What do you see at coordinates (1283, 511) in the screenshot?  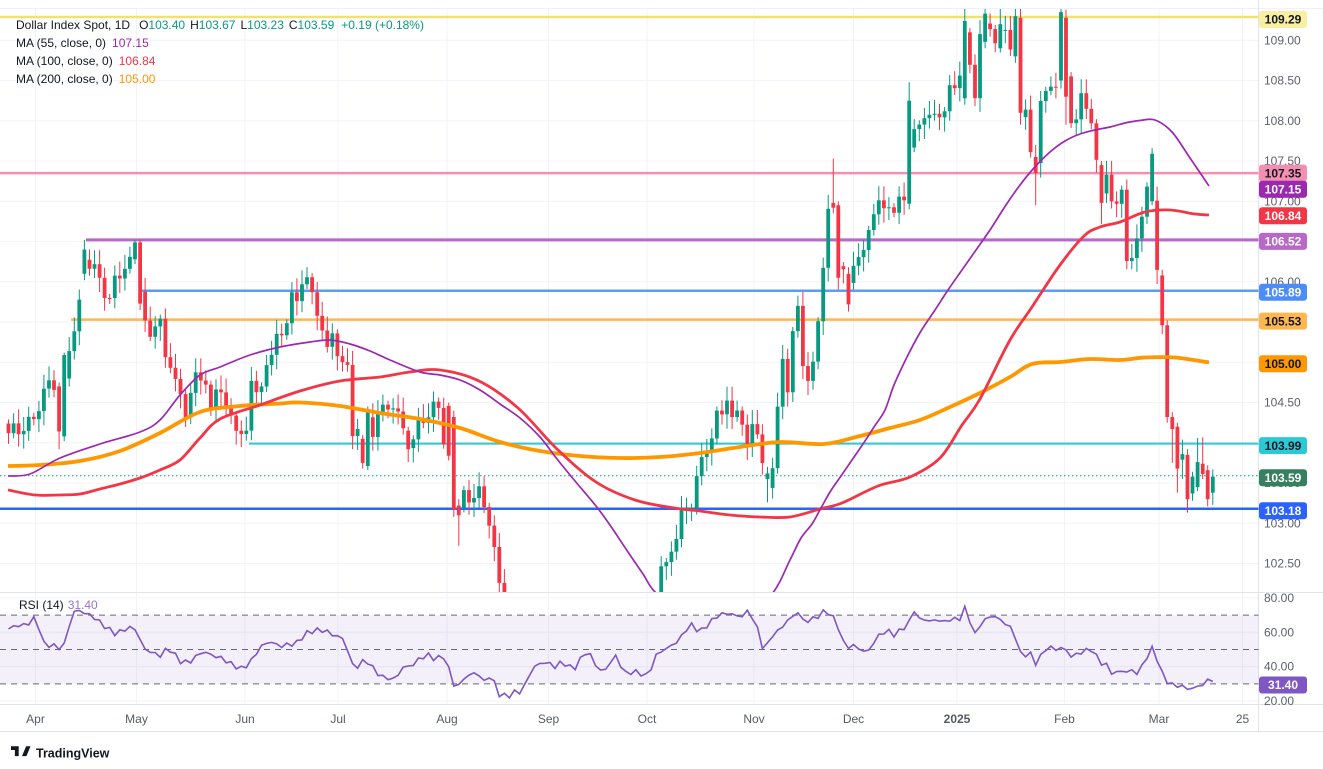 I see `svg-text: 103.18` at bounding box center [1283, 511].